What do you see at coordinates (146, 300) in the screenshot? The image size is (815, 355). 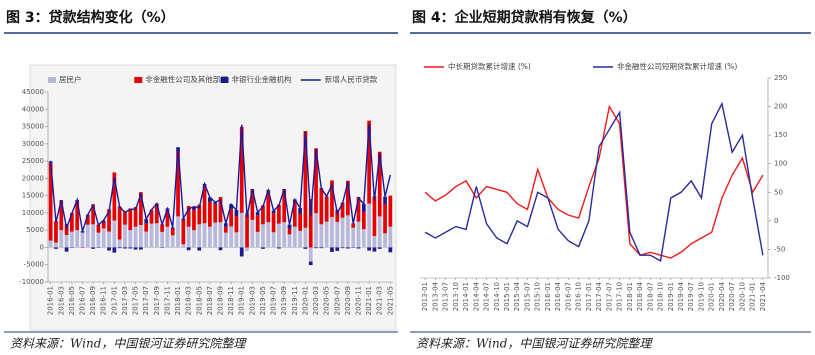 I see `x-tick-label: 2017-07` at bounding box center [146, 300].